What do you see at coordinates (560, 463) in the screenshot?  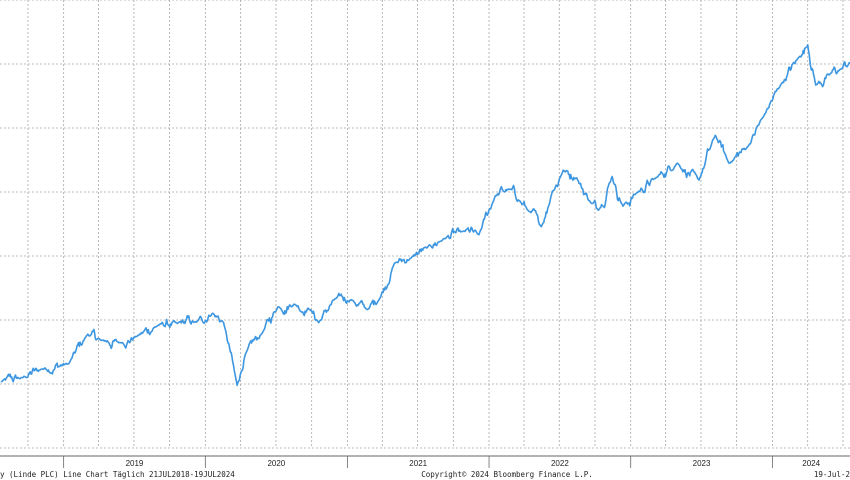 I see `x-tick-label: 2022` at bounding box center [560, 463].